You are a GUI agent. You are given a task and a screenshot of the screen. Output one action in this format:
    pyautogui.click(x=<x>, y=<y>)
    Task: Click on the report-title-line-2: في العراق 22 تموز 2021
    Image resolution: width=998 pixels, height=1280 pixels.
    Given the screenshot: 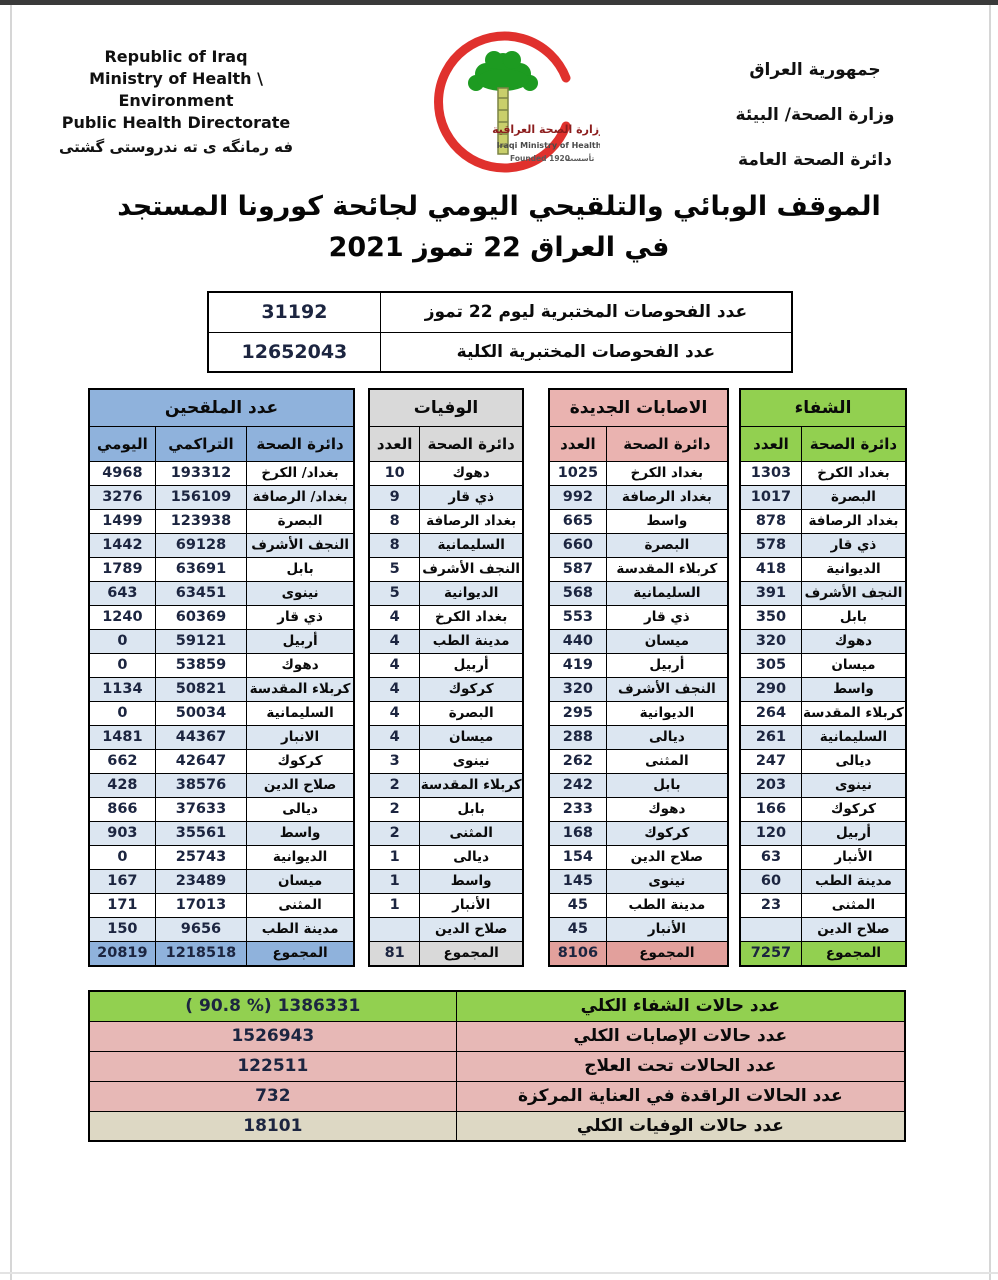 What is the action you would take?
    pyautogui.click(x=499, y=247)
    